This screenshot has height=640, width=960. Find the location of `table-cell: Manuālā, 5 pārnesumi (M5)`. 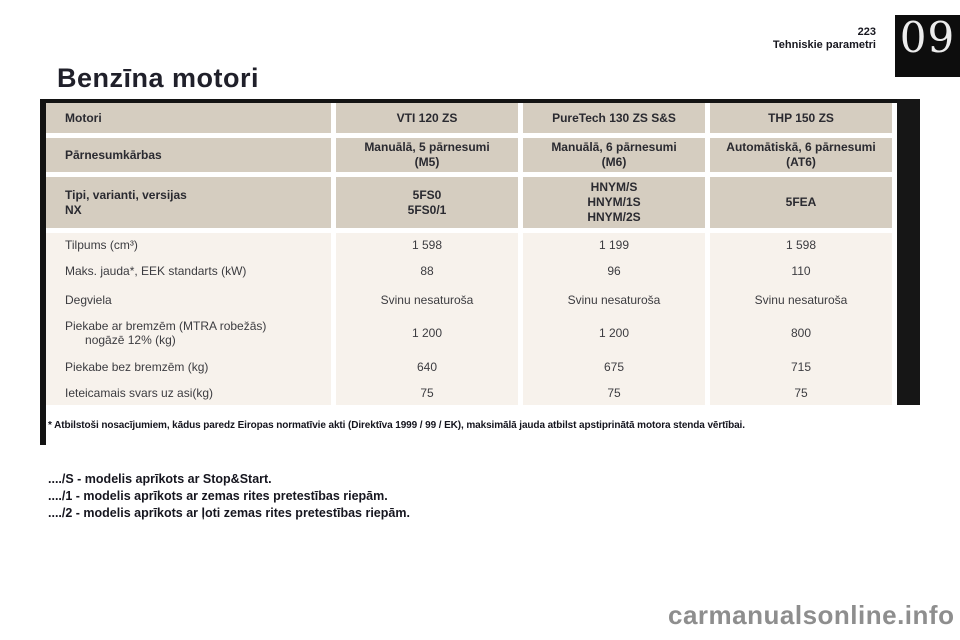

table-cell: Manuālā, 5 pārnesumi (M5) is located at coordinates (427, 155).